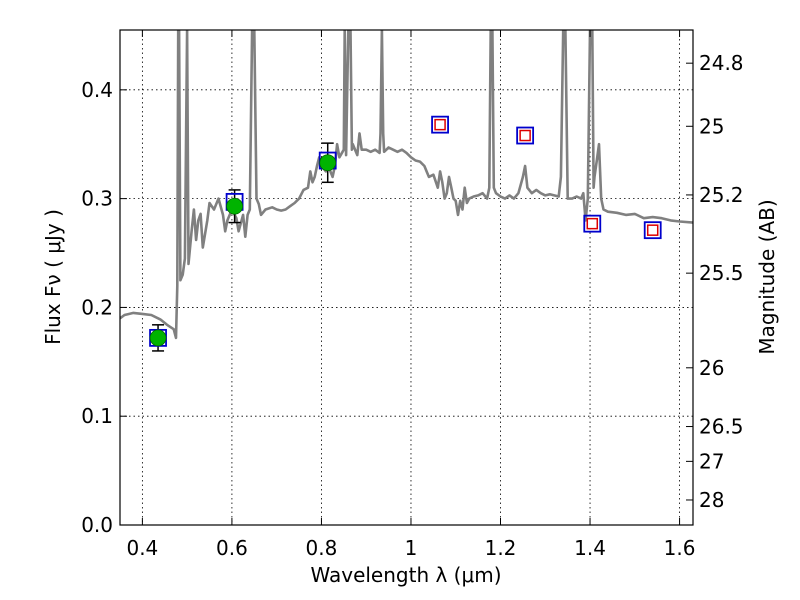  Describe the element at coordinates (711, 461) in the screenshot. I see `y-right-tick-label: 27` at that location.